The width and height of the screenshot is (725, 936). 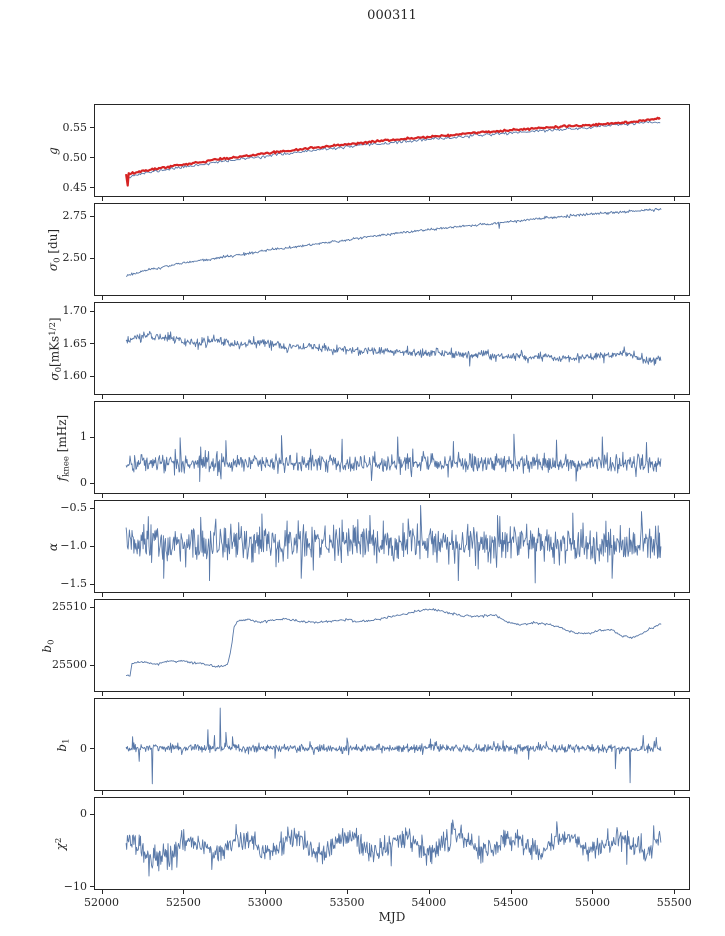 What do you see at coordinates (511, 902) in the screenshot?
I see `x-tick-label: 54500` at bounding box center [511, 902].